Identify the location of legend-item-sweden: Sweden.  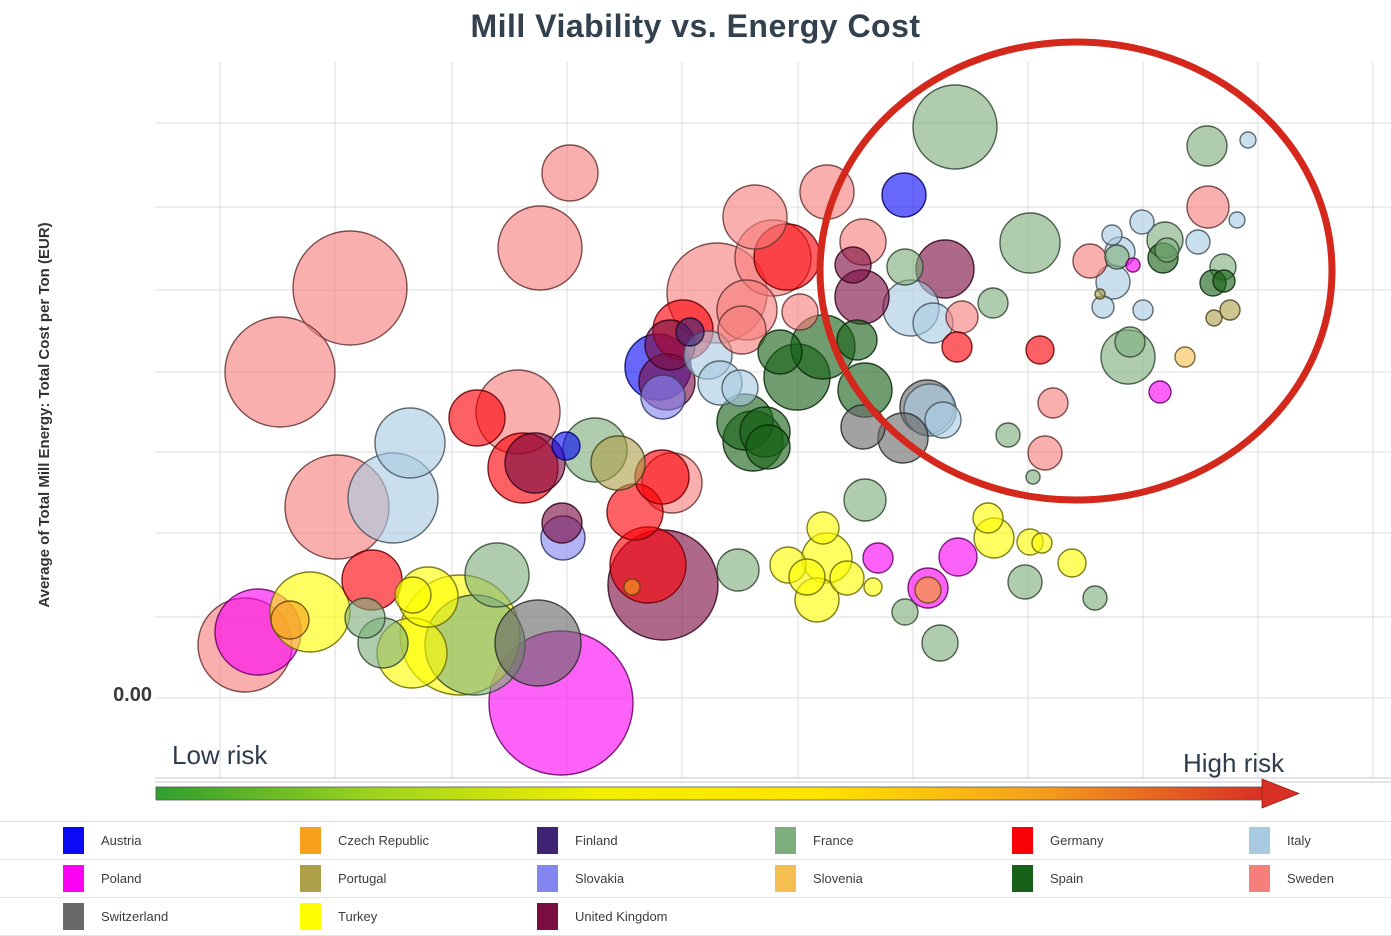
(1291, 878).